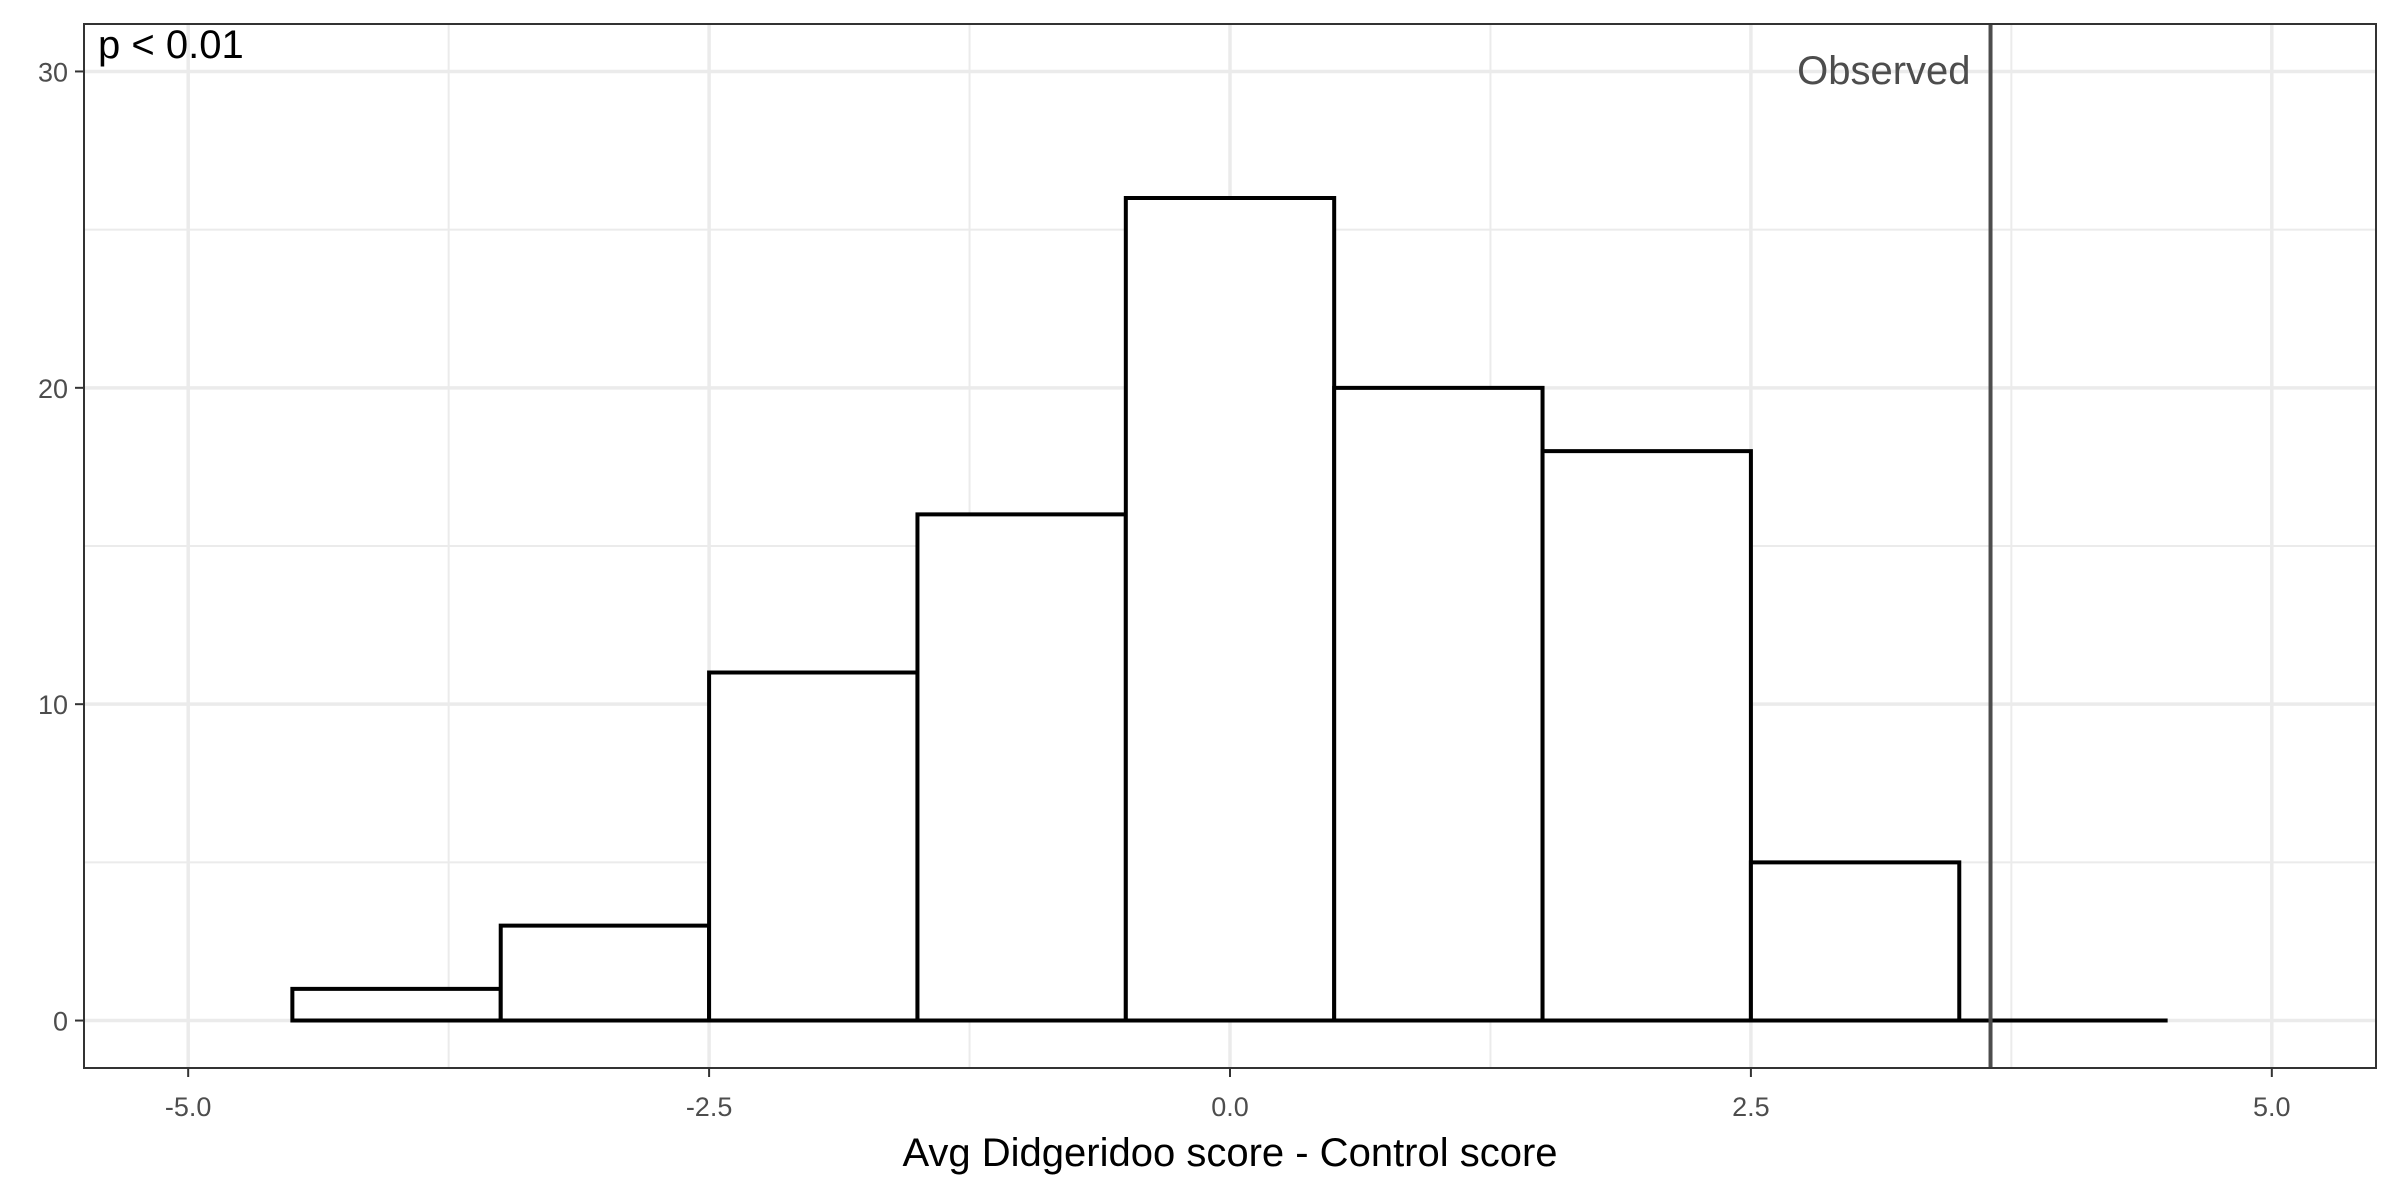 The width and height of the screenshot is (2400, 1200). I want to click on x-tick-label: -5.0, so click(188, 1107).